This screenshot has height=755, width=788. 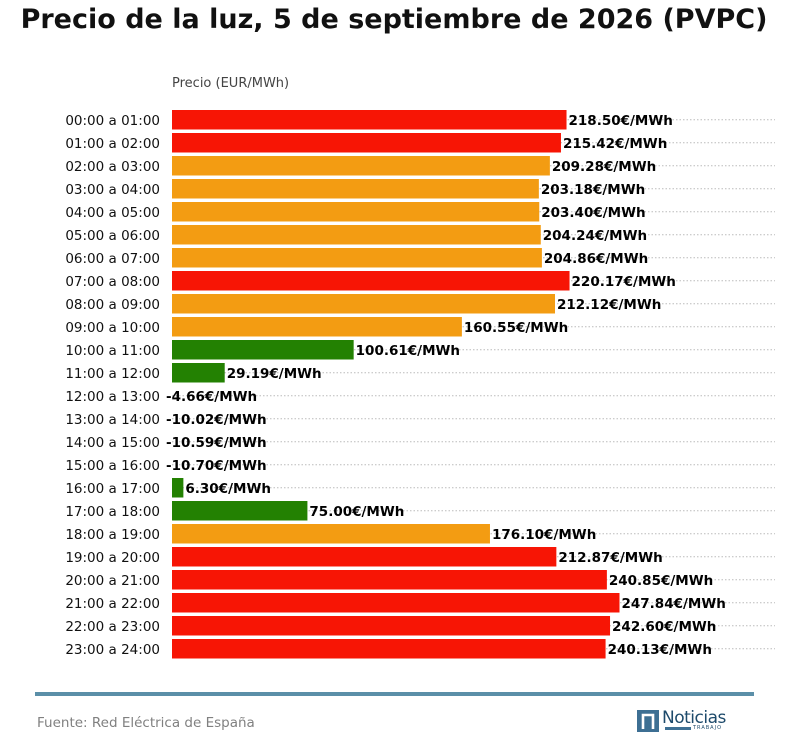 I want to click on value-label: 203.40€/MWh, so click(x=593, y=213).